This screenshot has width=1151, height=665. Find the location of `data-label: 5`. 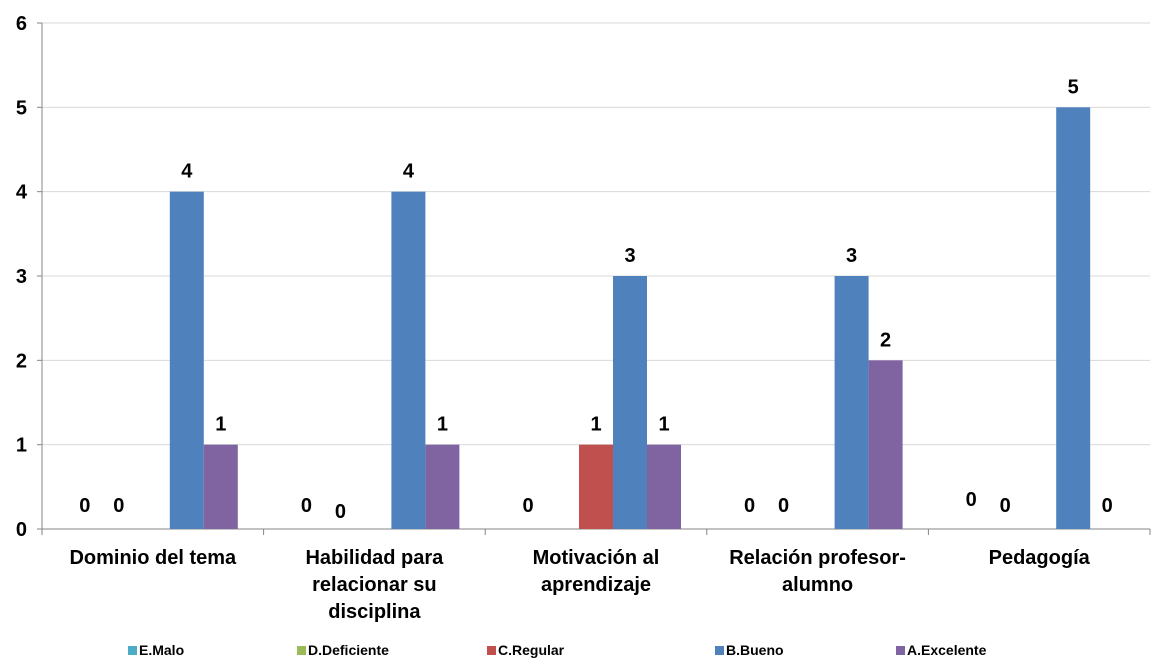

data-label: 5 is located at coordinates (1073, 87).